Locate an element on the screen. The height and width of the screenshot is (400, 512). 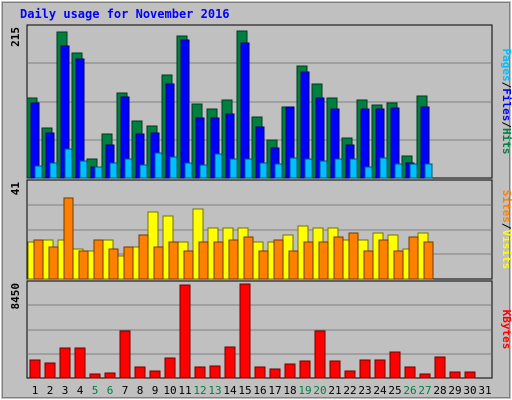
day-label-20: 20 is located at coordinates (319, 390).